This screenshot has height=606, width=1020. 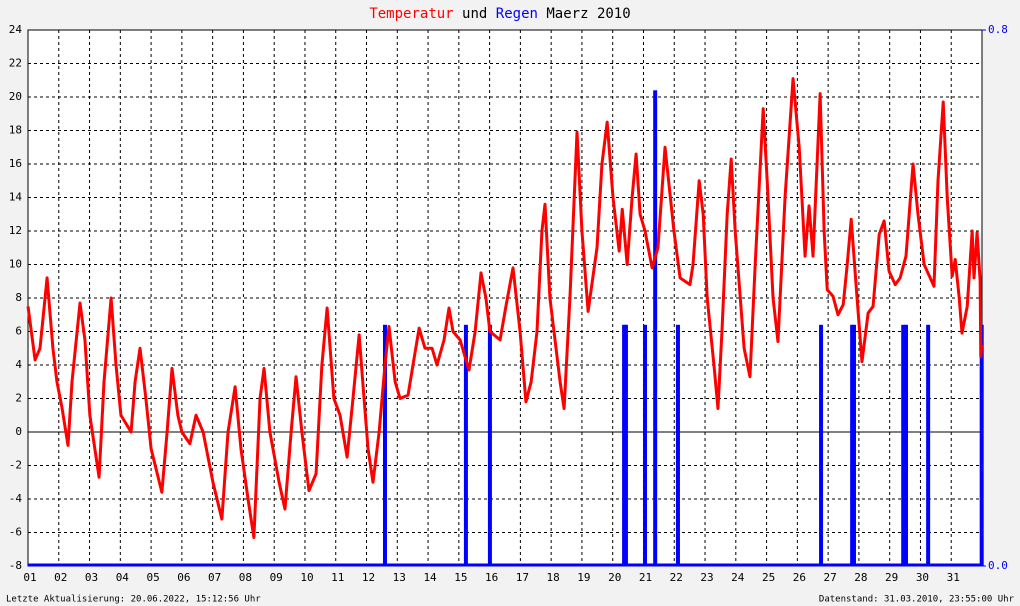 What do you see at coordinates (15, 163) in the screenshot?
I see `y-tick-label: 16` at bounding box center [15, 163].